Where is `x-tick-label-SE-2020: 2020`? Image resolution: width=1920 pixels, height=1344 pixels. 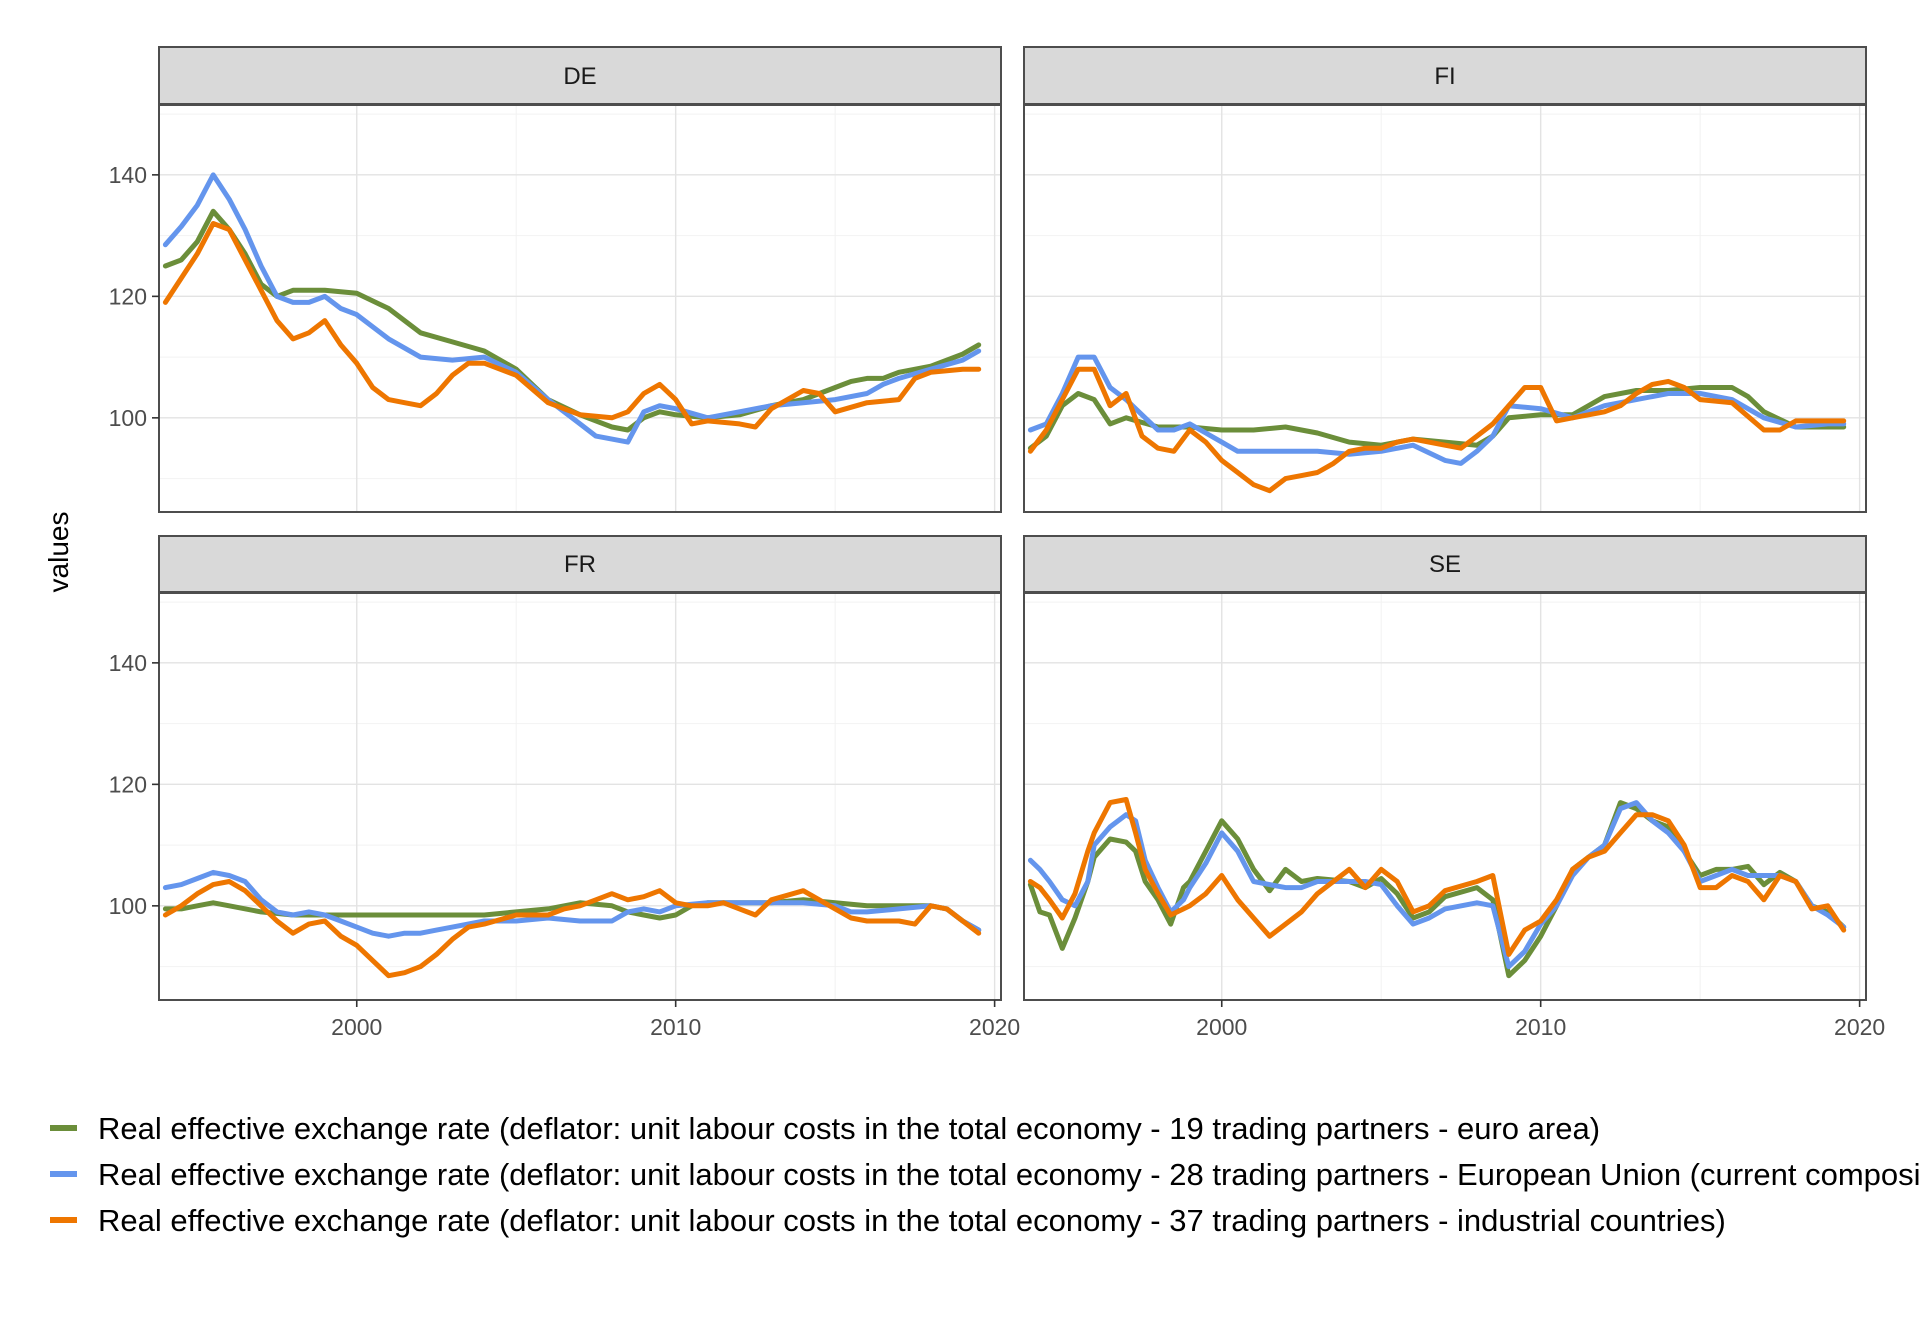
x-tick-label-SE-2020: 2020 is located at coordinates (1859, 1027).